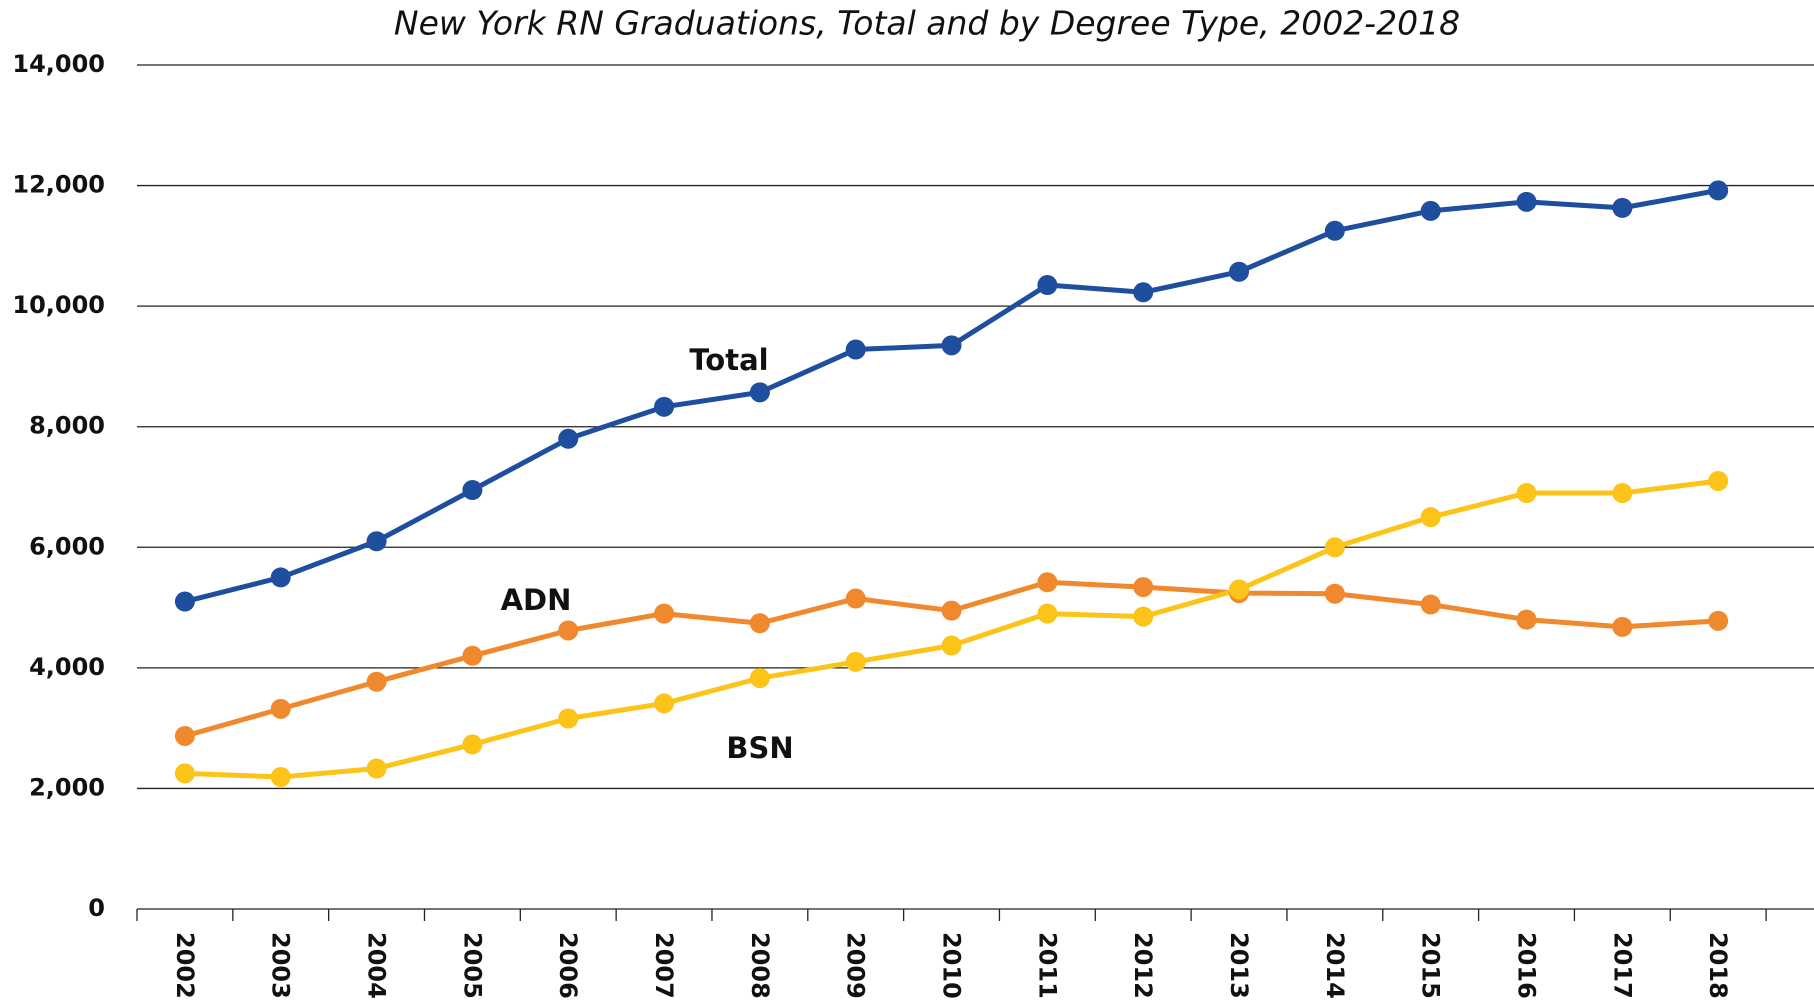 The height and width of the screenshot is (1000, 1814). What do you see at coordinates (1239, 965) in the screenshot?
I see `x-tick-label: 2013` at bounding box center [1239, 965].